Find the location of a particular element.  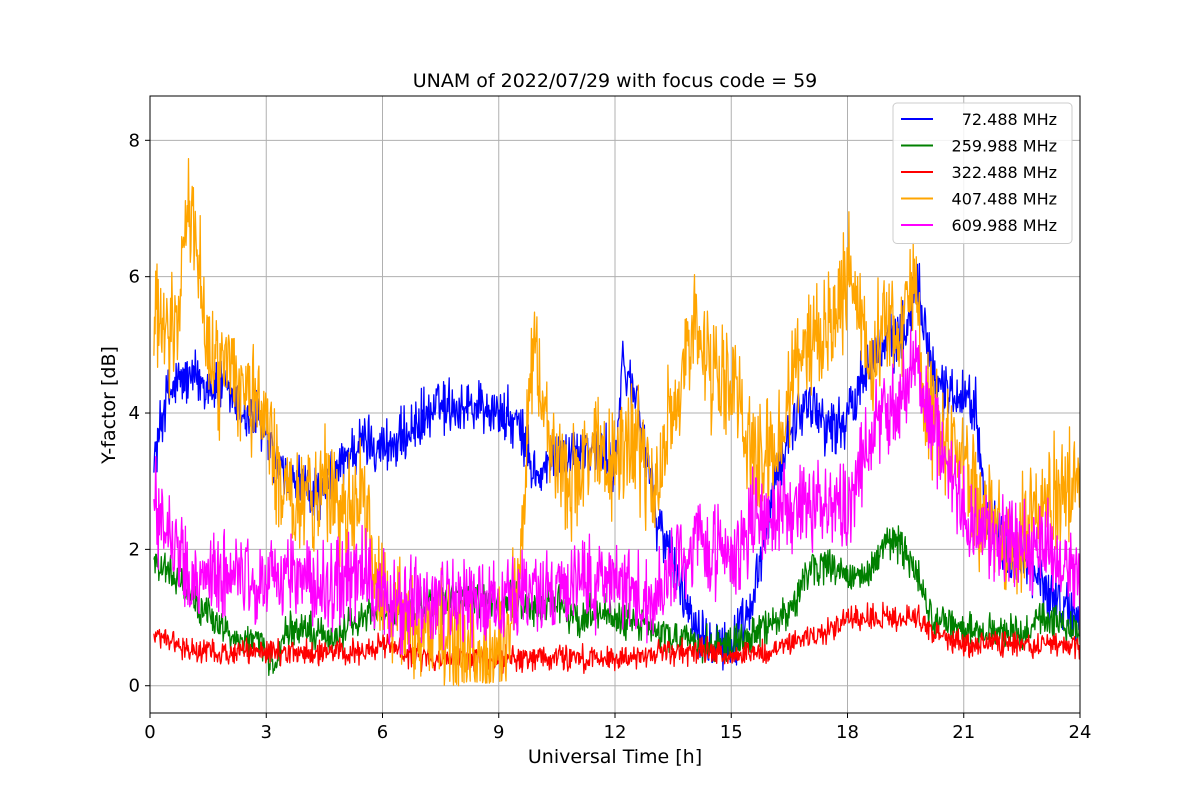

legend-entry-label: 609.988 MHz is located at coordinates (1004, 225).